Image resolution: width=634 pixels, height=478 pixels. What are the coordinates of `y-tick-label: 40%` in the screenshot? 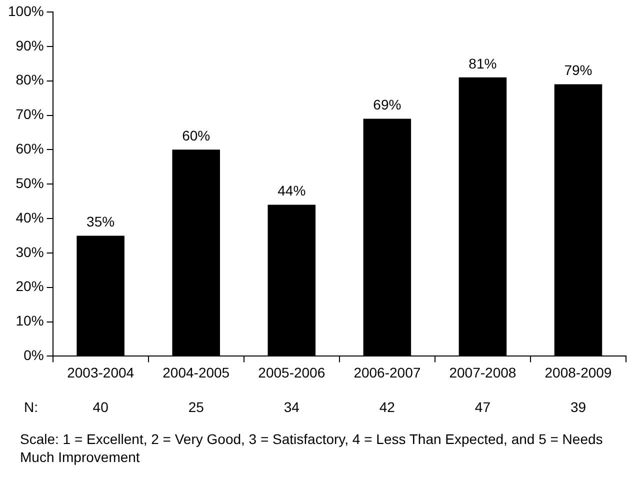 It's located at (30, 217).